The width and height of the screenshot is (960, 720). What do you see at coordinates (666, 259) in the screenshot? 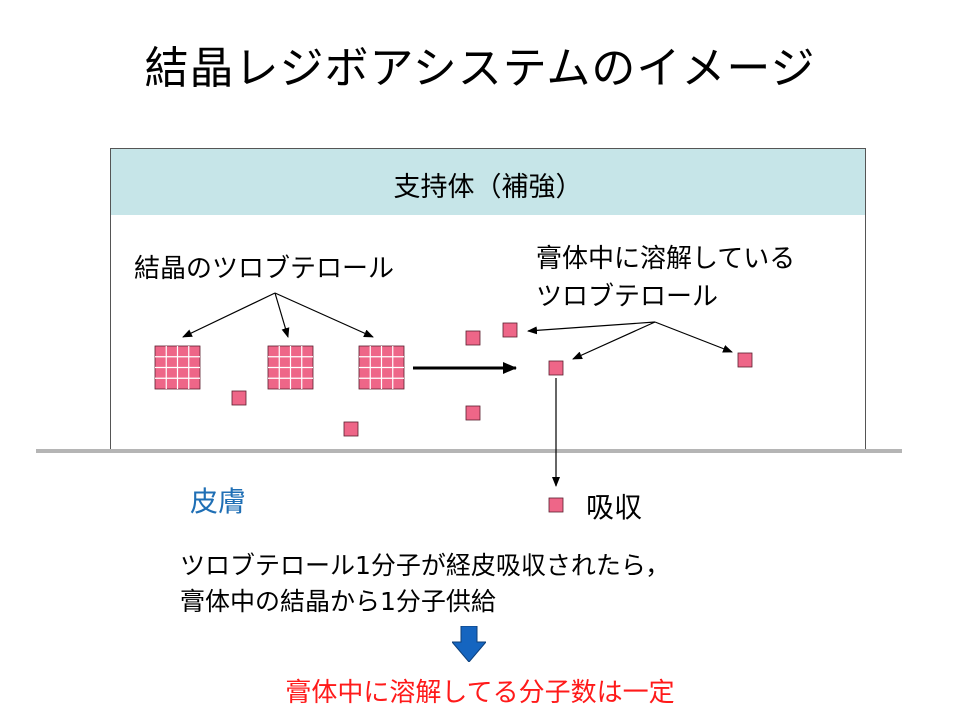
I see `dissolved-label-line-1: 膏体中に溶解している` at bounding box center [666, 259].